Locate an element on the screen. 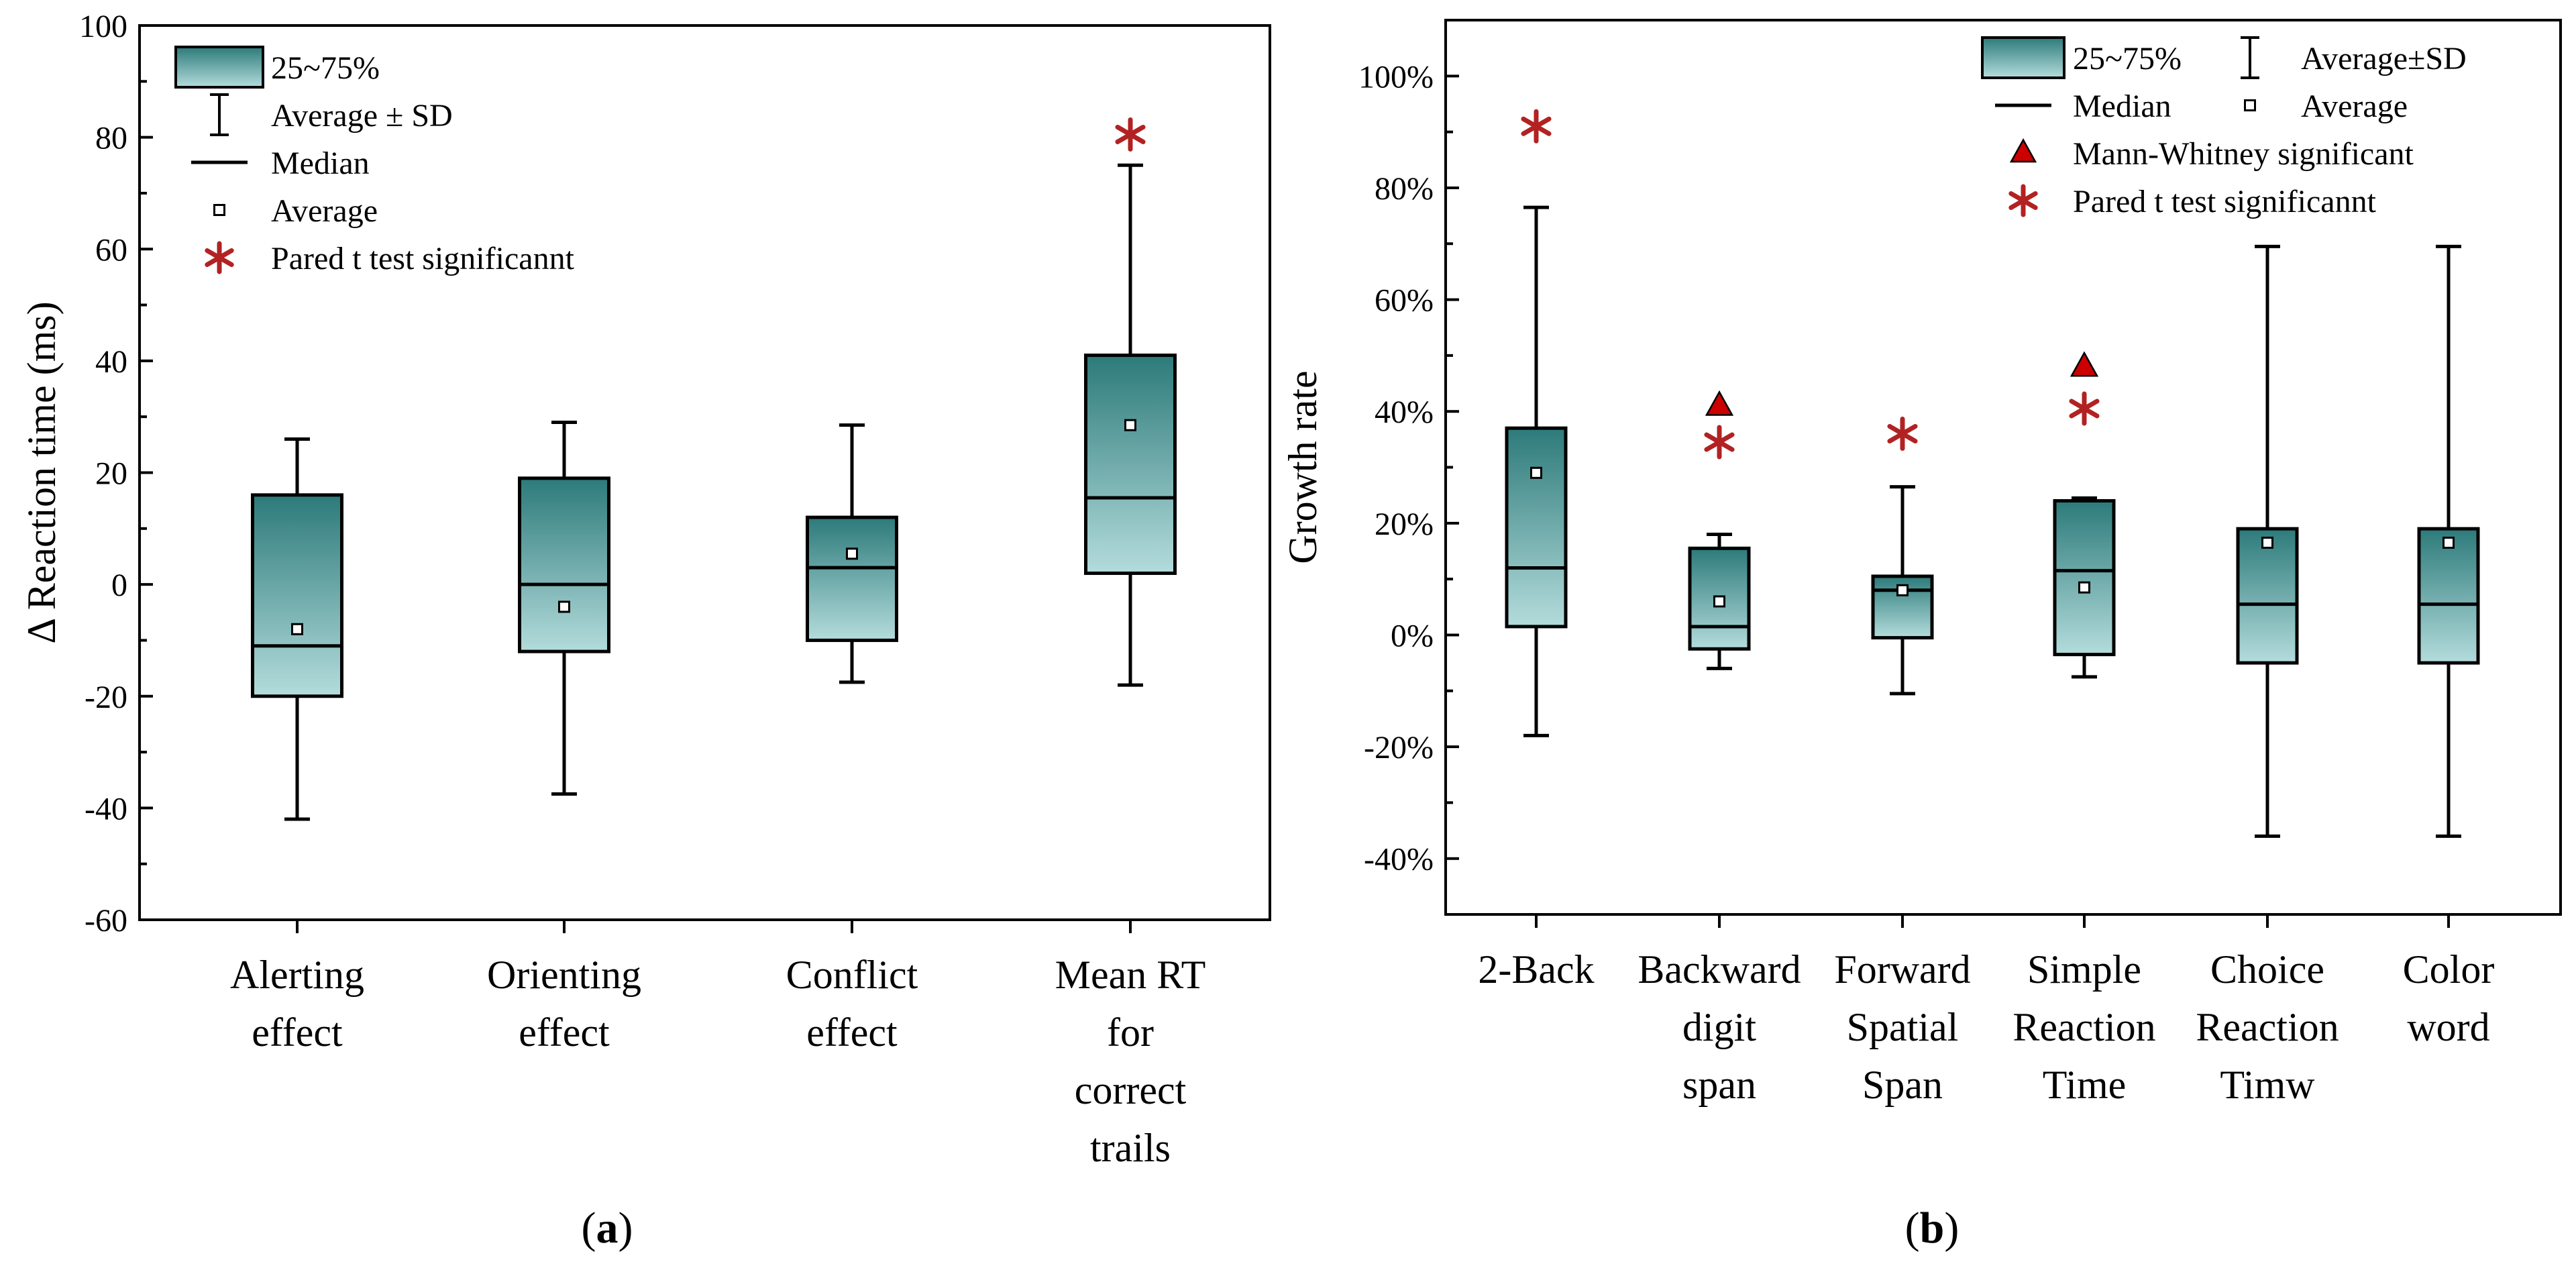 The width and height of the screenshot is (2576, 1272). y-axis-label: Growth rate is located at coordinates (1303, 467).